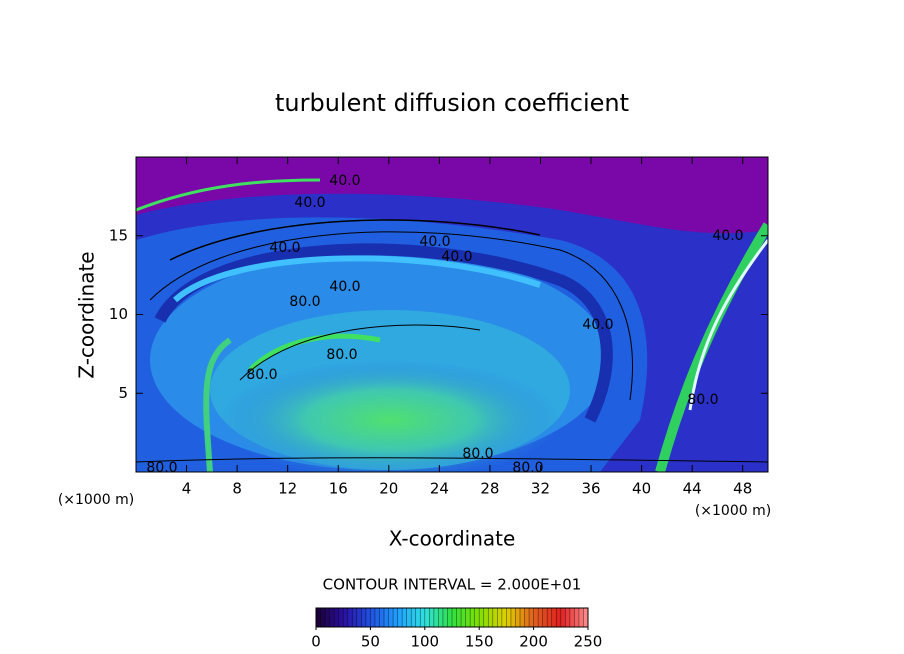 The image size is (904, 654). I want to click on x-tick-label: 44, so click(692, 489).